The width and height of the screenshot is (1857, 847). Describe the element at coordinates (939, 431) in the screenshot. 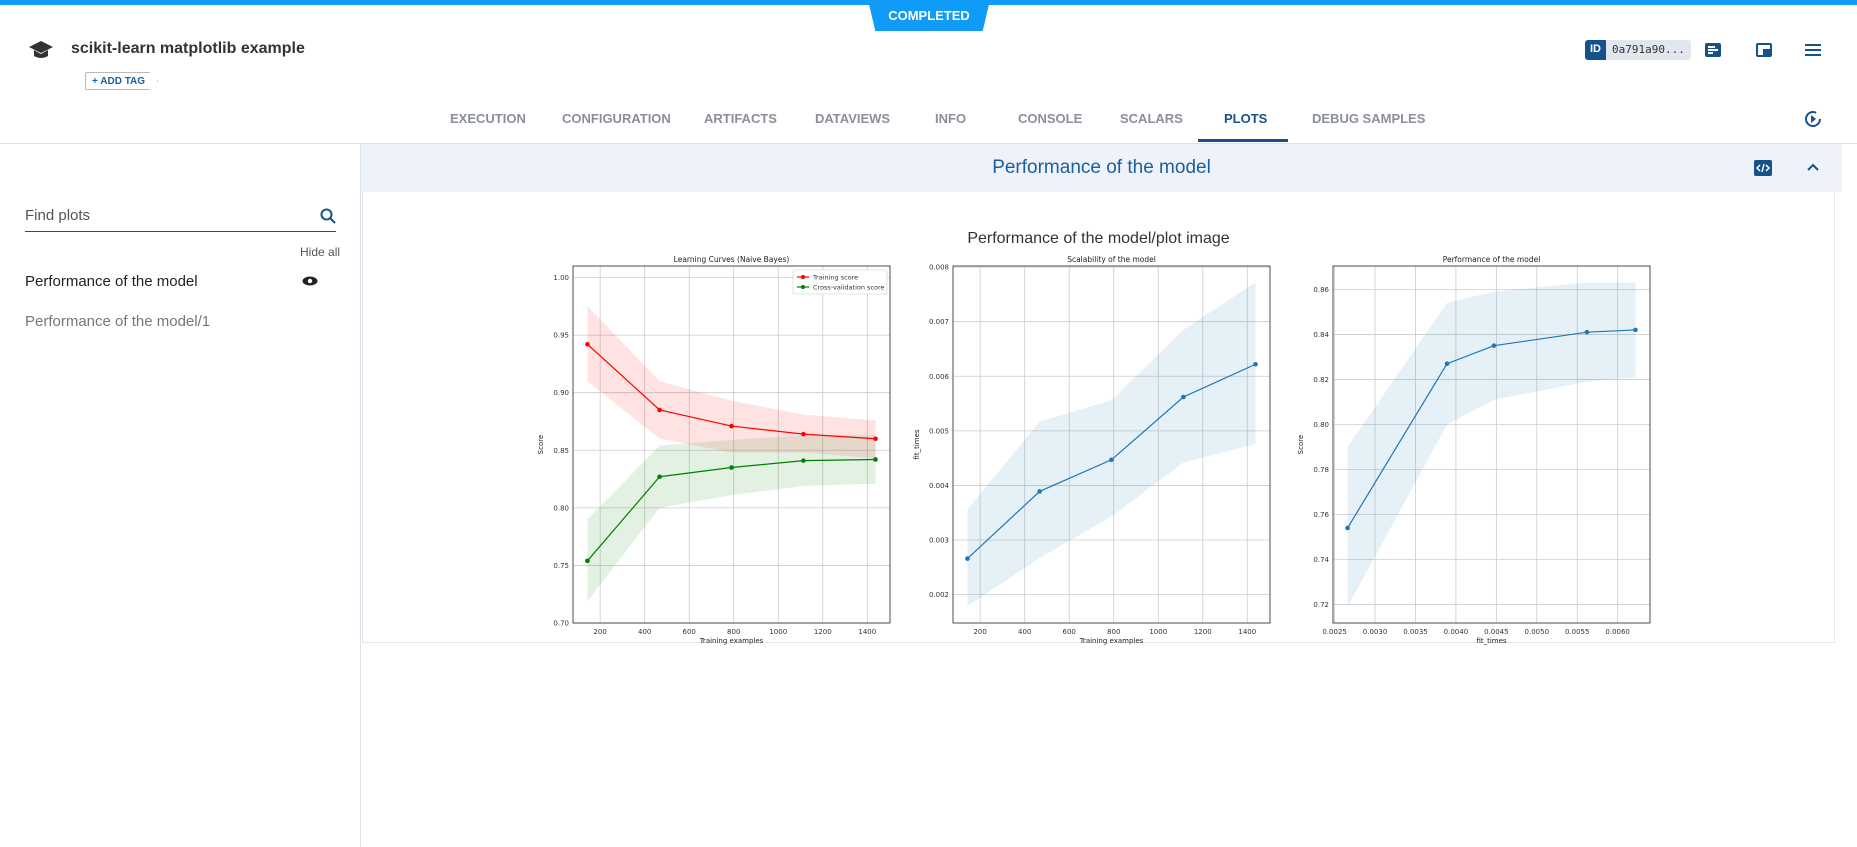

I see `y-tick-label: 0.005` at that location.